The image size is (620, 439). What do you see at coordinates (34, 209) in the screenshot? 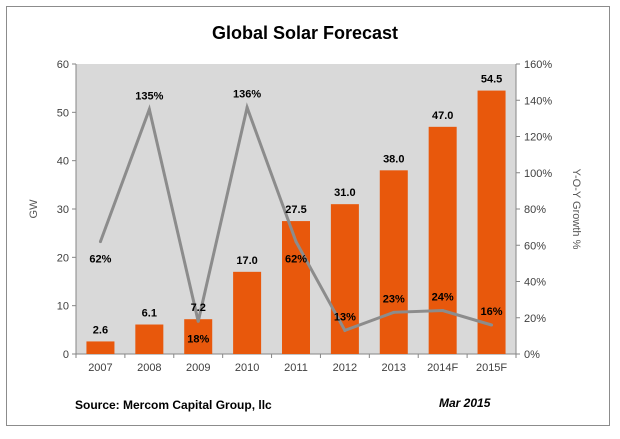
I see `y-axis-title-left: GW` at bounding box center [34, 209].